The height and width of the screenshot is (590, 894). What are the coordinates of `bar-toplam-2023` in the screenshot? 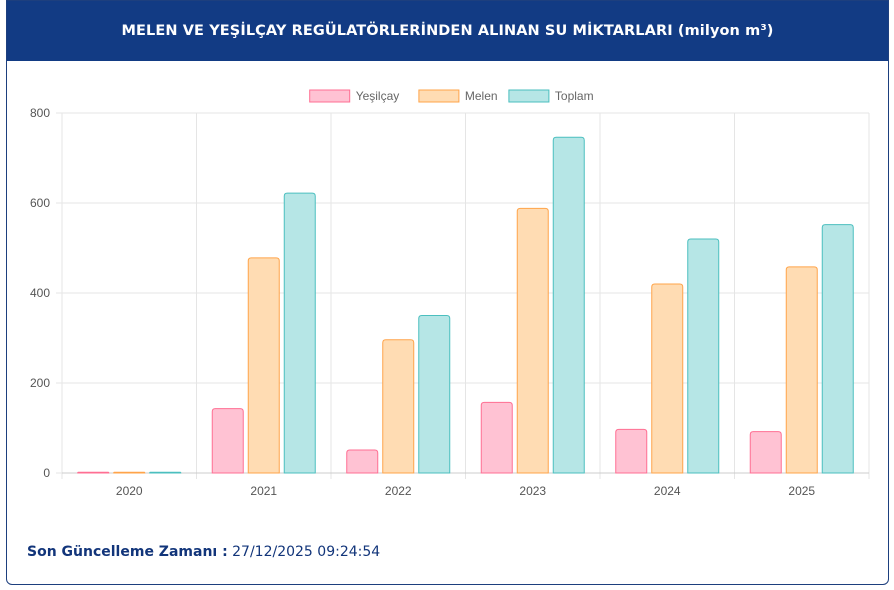 It's located at (568, 305).